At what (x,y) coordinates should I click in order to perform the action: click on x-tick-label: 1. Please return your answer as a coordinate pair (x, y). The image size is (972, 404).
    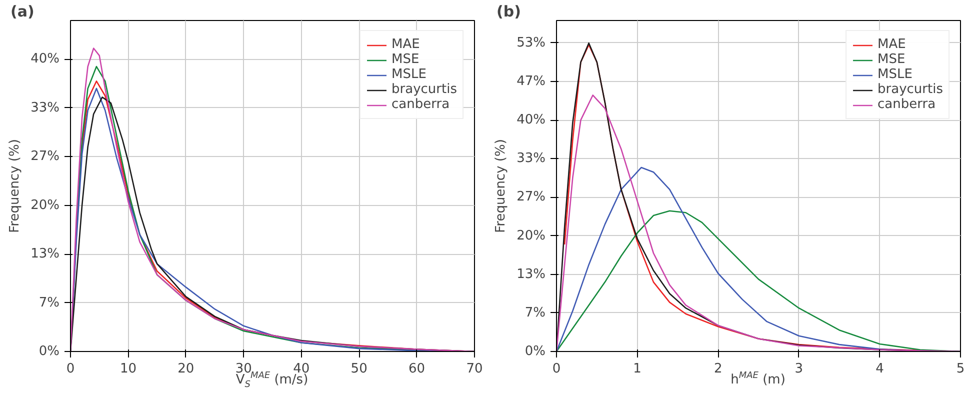
    Looking at the image, I should click on (637, 369).